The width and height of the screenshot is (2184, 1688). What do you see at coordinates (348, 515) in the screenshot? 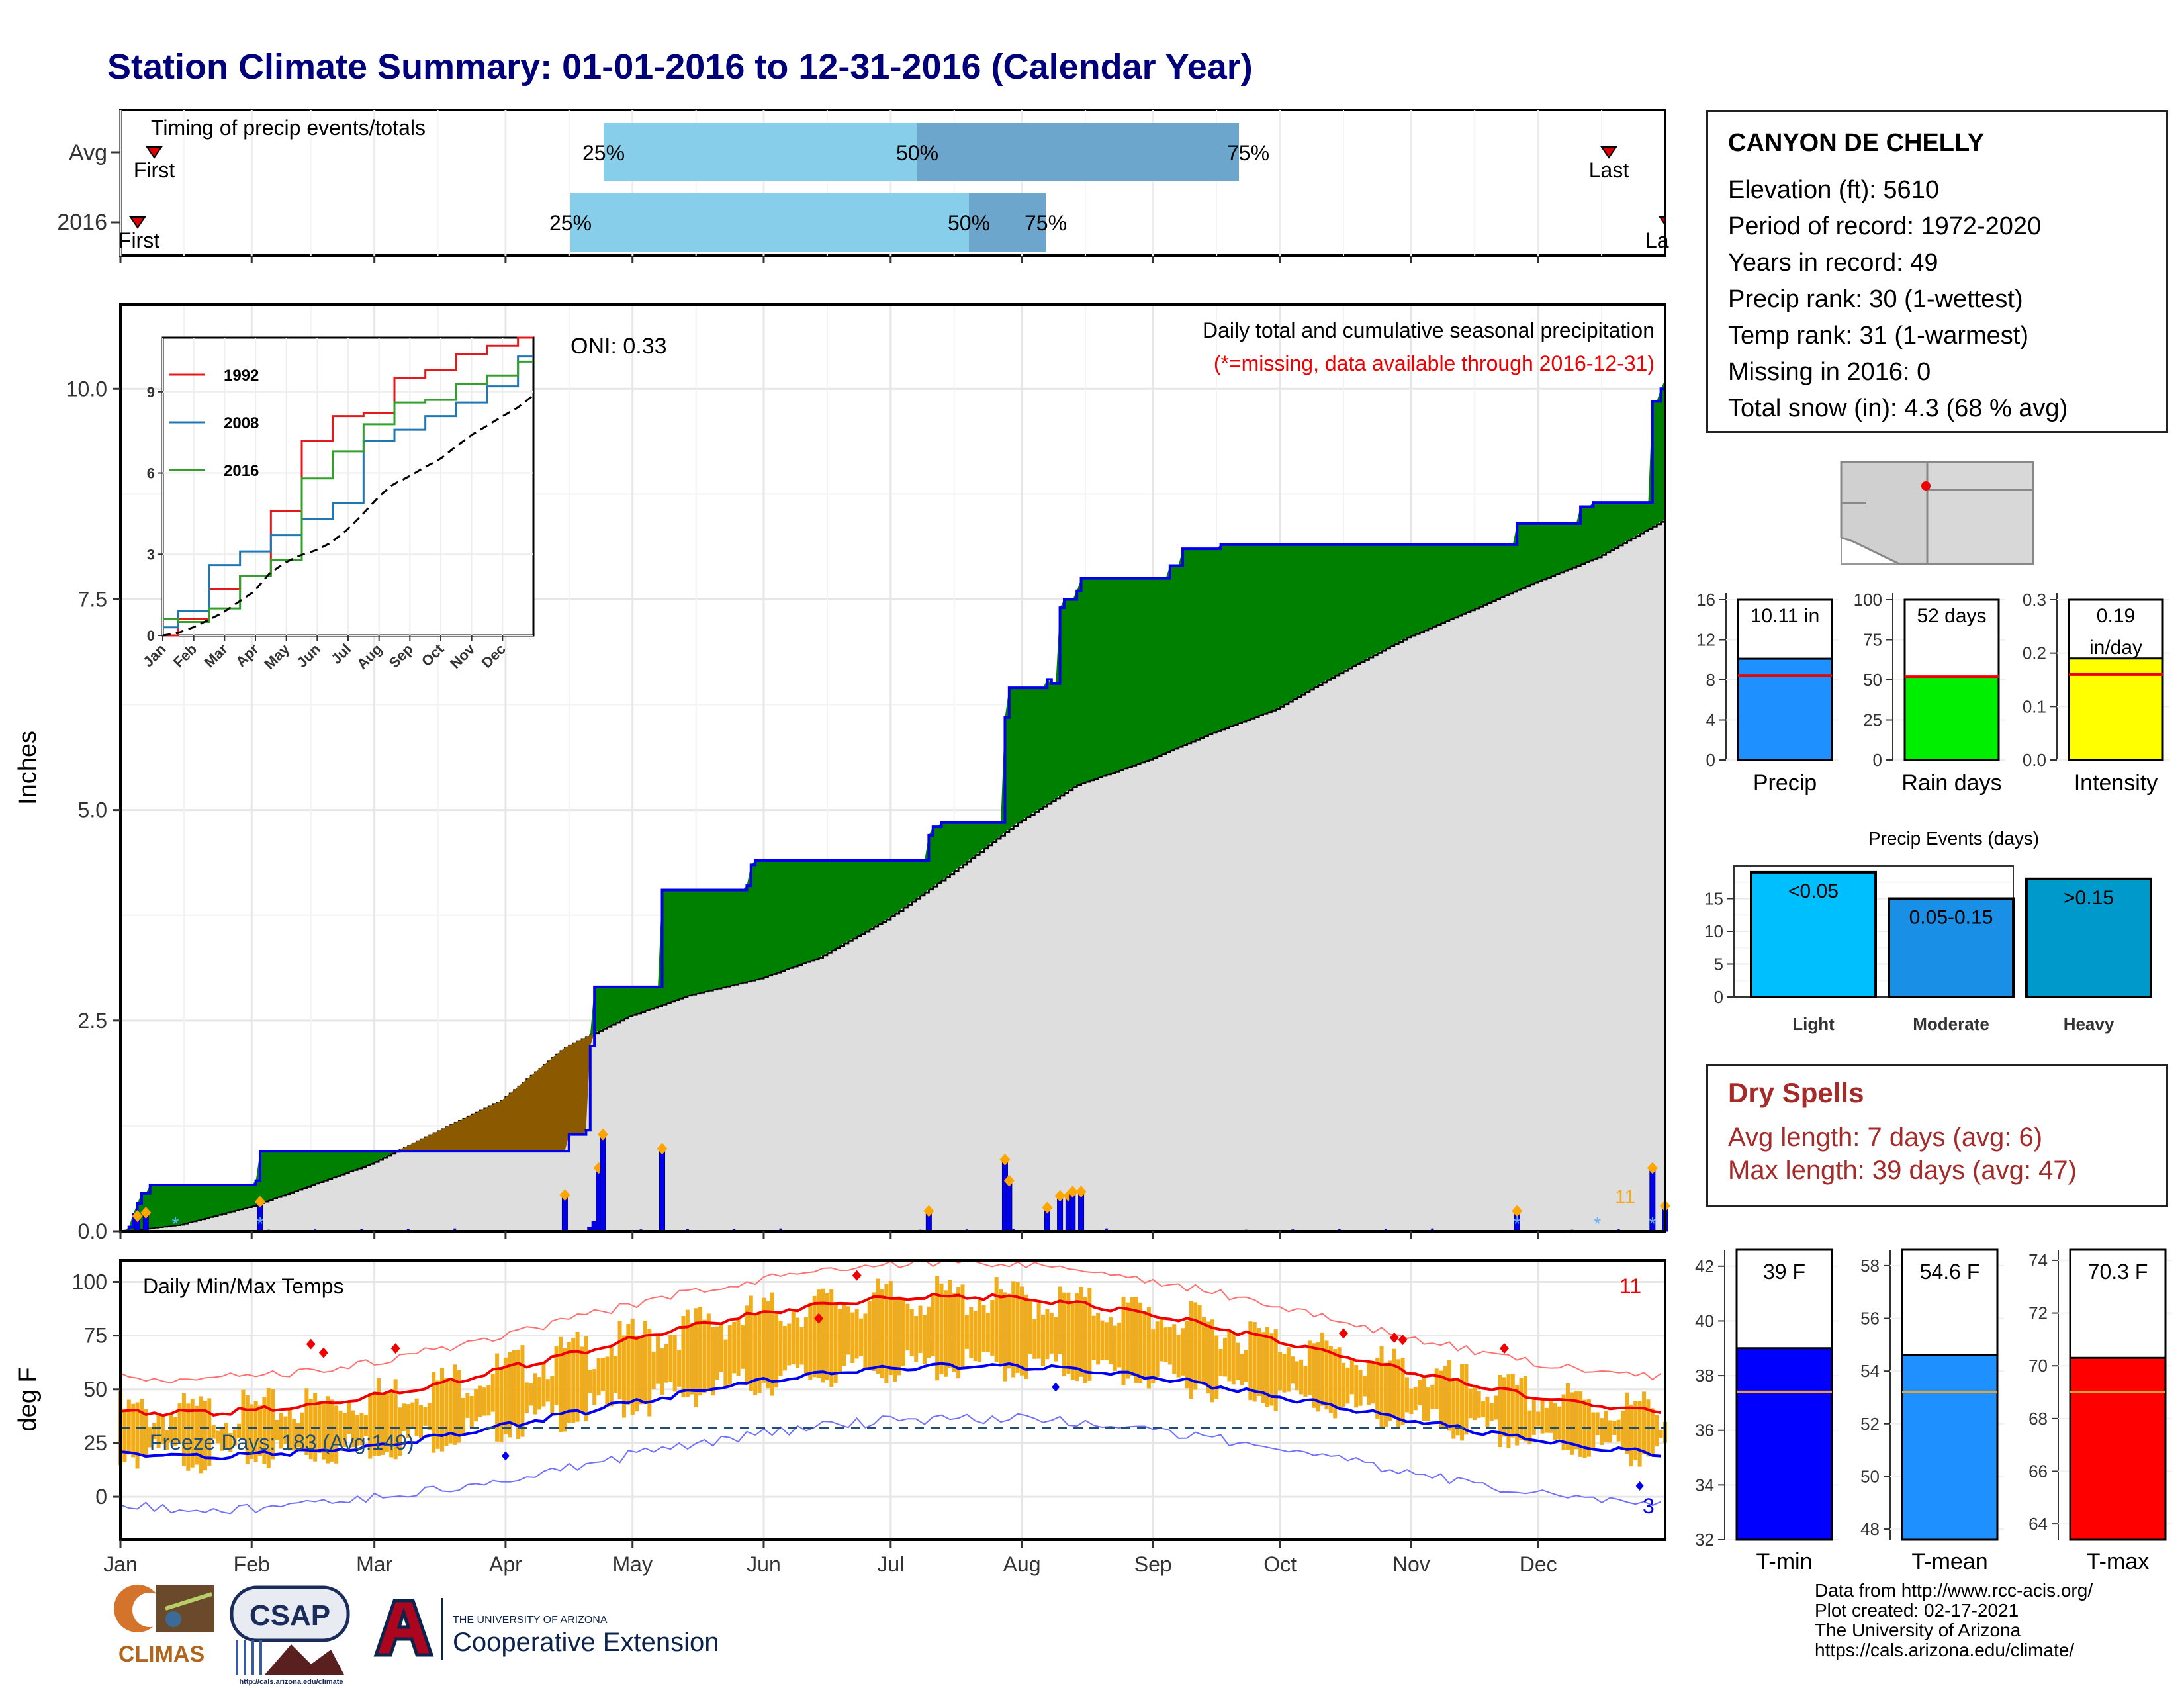
I see `inset-avg-line` at bounding box center [348, 515].